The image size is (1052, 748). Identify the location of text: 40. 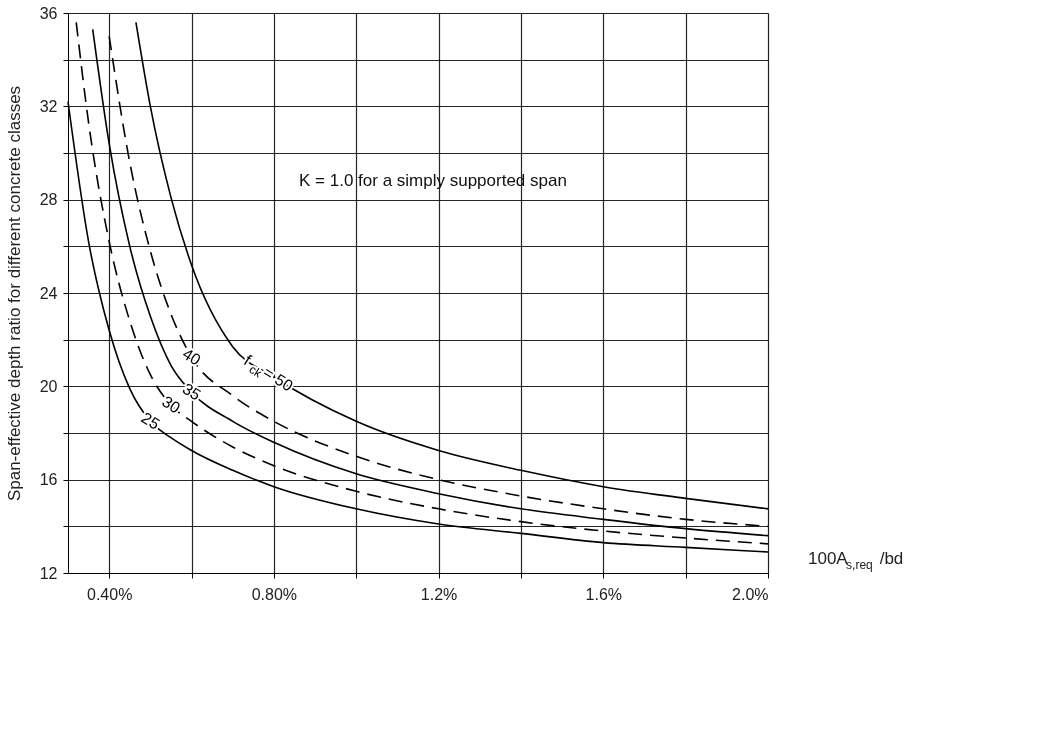
(191, 356).